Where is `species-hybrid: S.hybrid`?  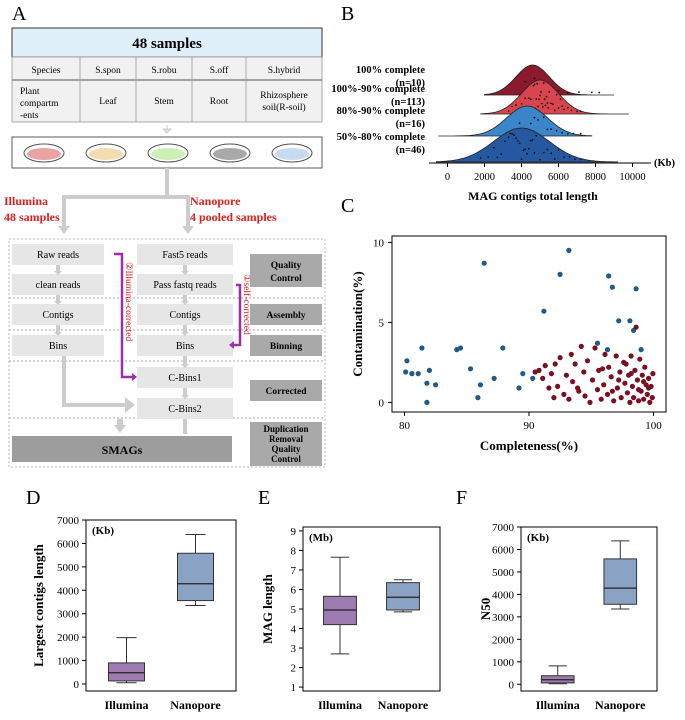 species-hybrid: S.hybrid is located at coordinates (284, 71).